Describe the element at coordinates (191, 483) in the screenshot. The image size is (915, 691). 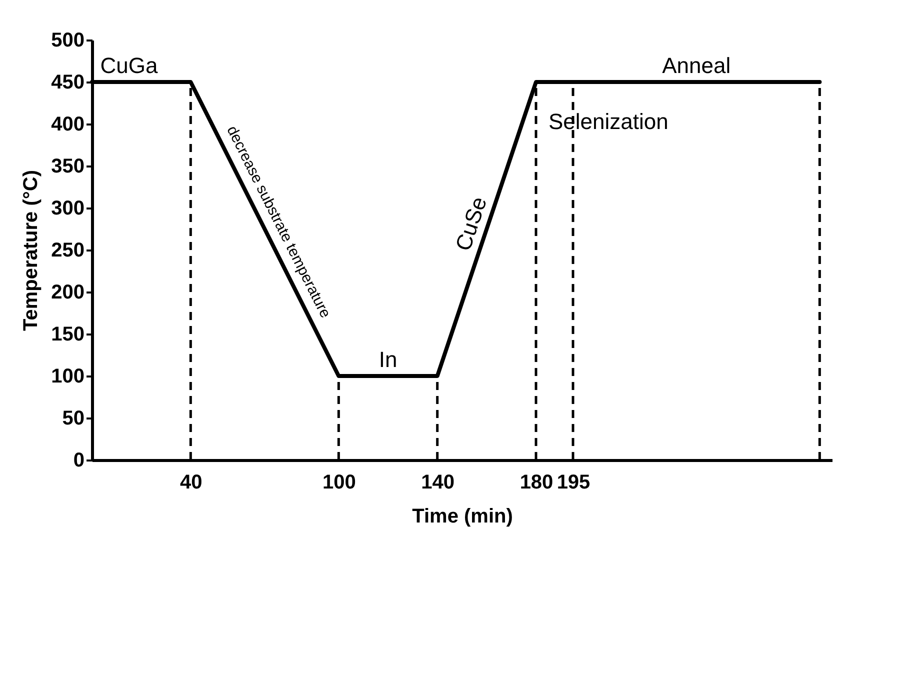
I see `x-tick-label: 40` at that location.